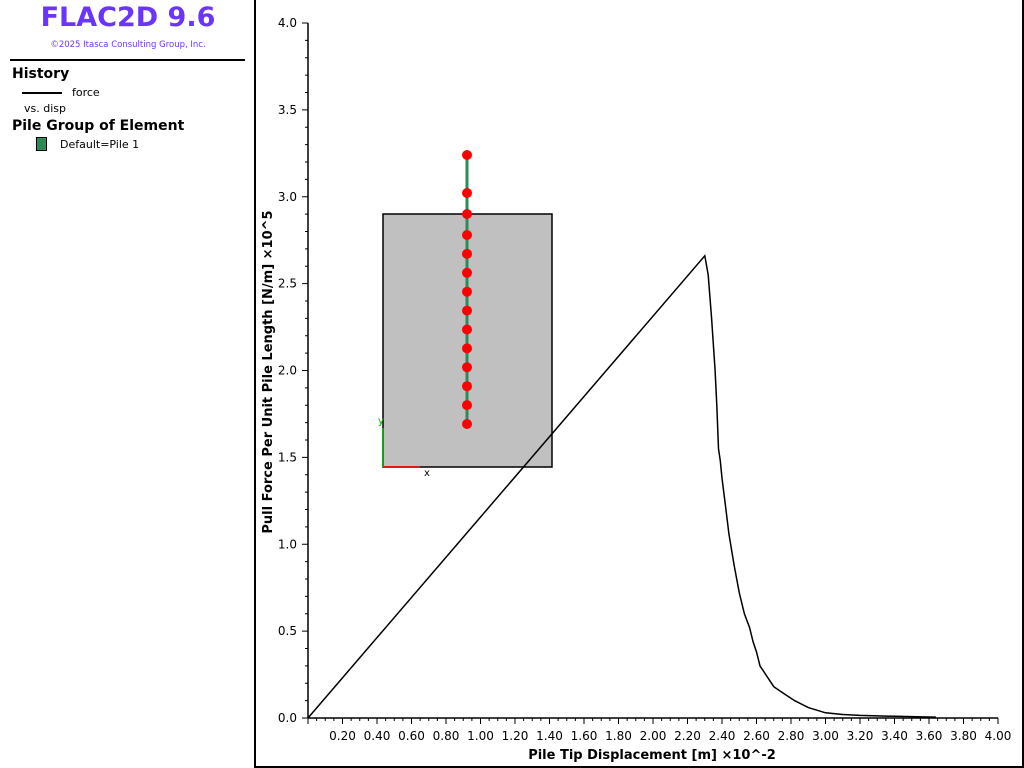 The width and height of the screenshot is (1024, 768). Describe the element at coordinates (791, 736) in the screenshot. I see `x-tick-label: 2.80` at that location.